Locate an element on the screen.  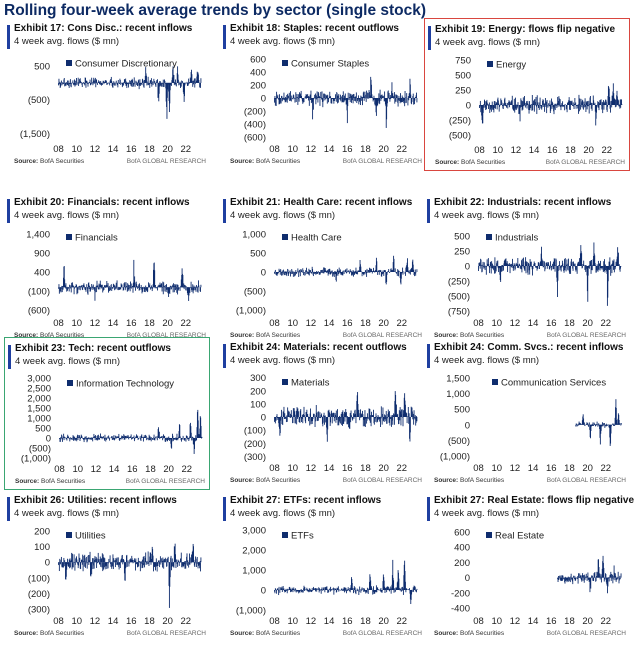
y-tick-label: -200 is located at coordinates (460, 593).